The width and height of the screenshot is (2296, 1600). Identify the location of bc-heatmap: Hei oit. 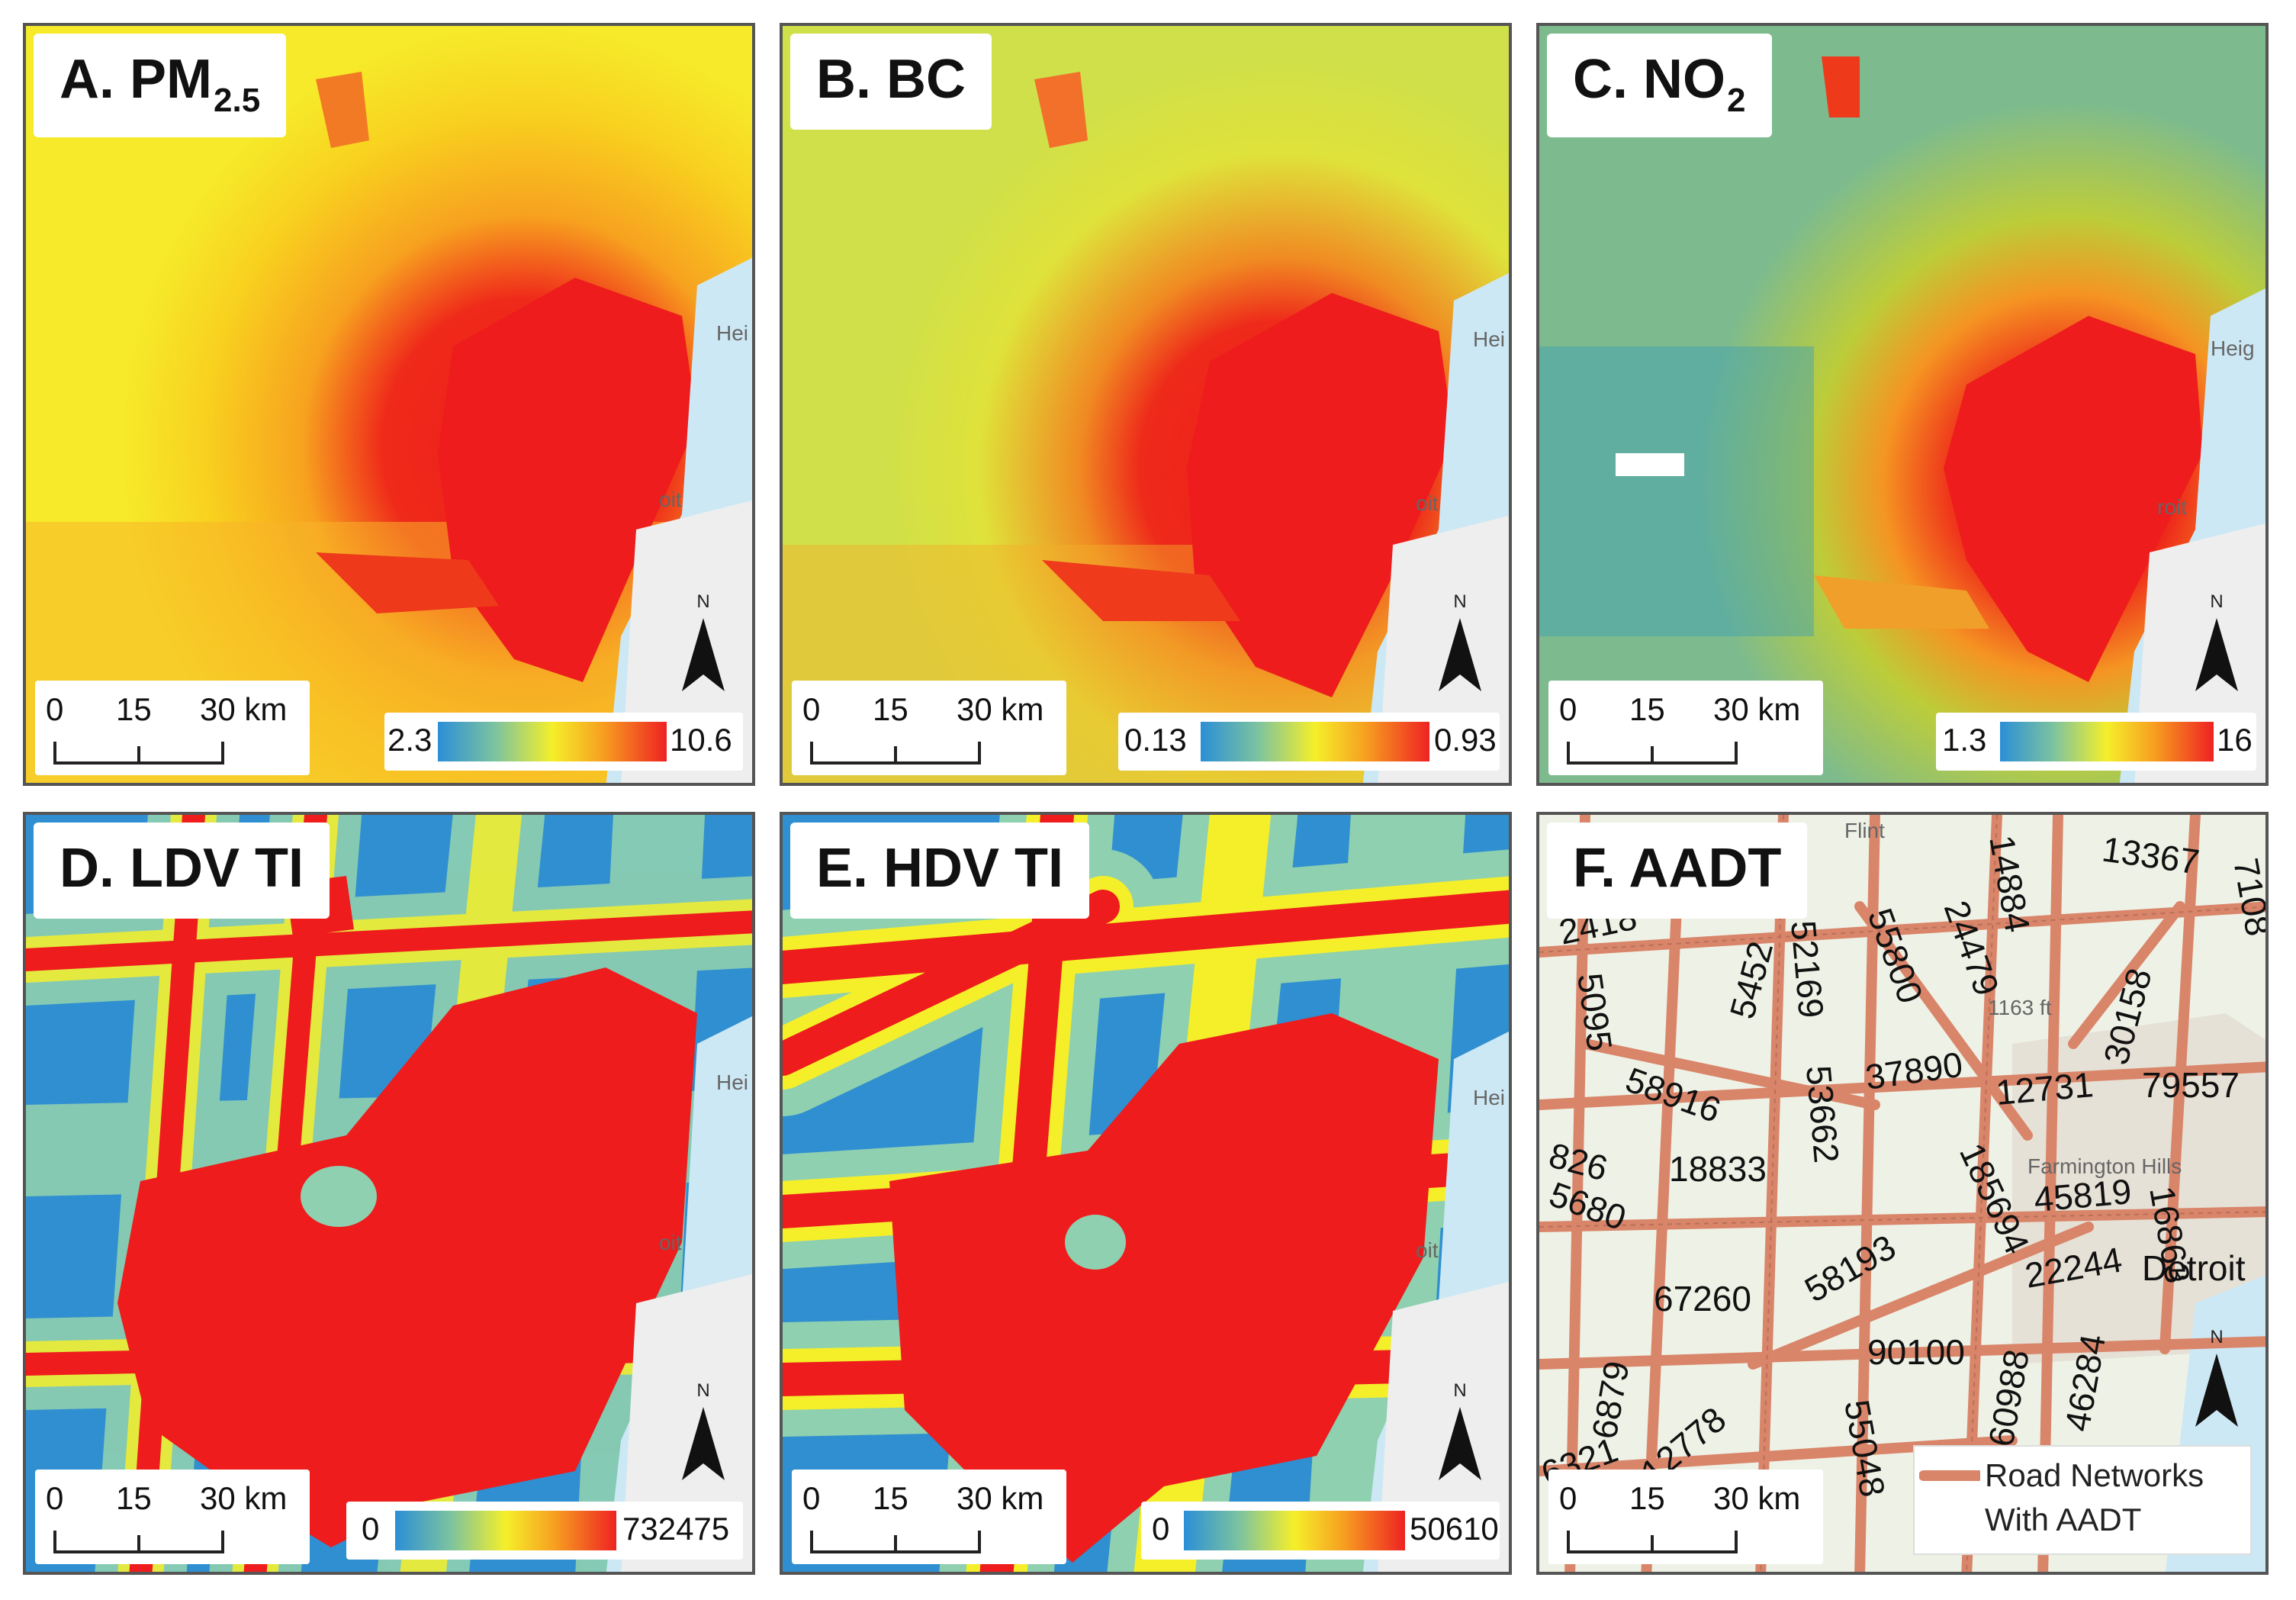
(1146, 404).